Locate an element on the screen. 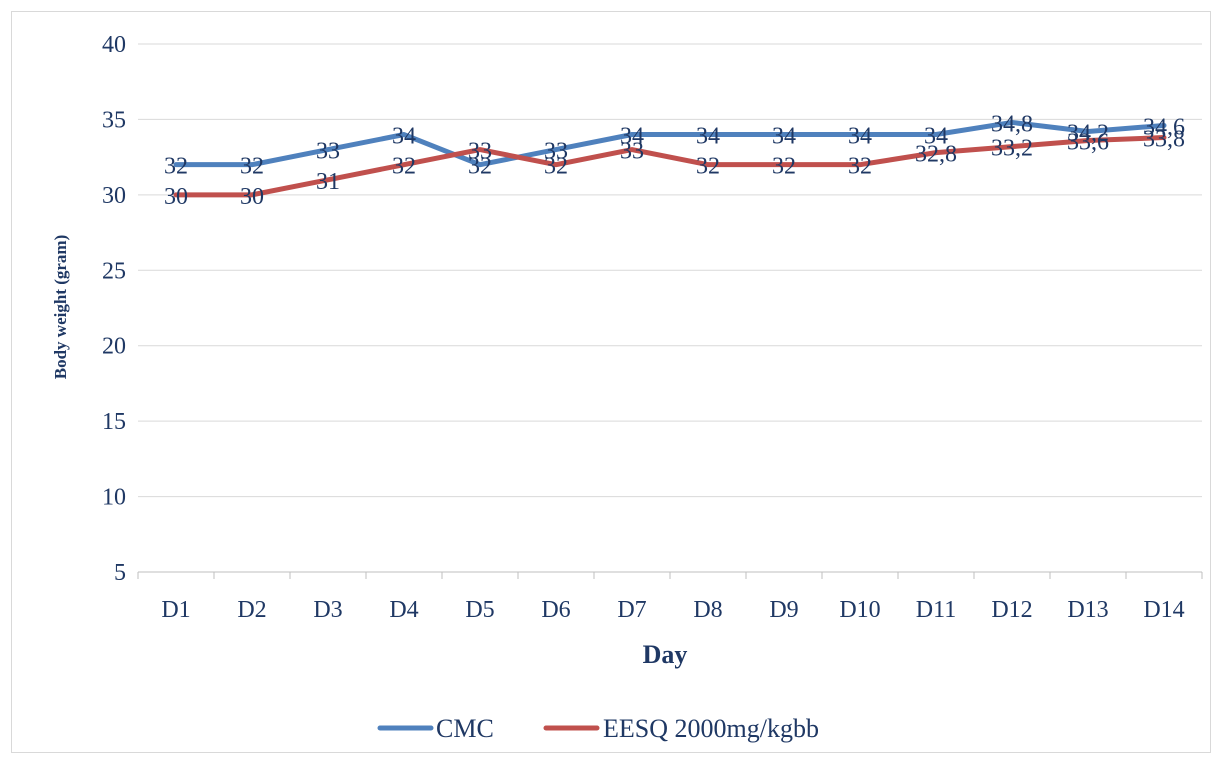  x-tick-label: D3 is located at coordinates (327, 610).